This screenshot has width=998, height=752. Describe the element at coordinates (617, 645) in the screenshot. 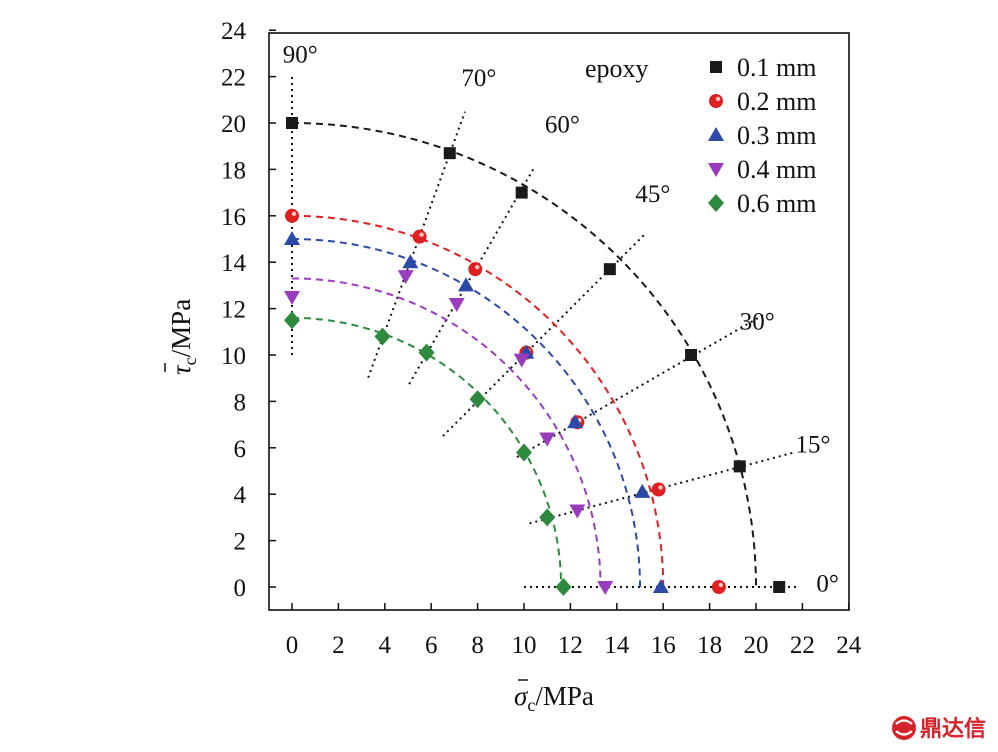

I see `x-tick-label: 14` at that location.